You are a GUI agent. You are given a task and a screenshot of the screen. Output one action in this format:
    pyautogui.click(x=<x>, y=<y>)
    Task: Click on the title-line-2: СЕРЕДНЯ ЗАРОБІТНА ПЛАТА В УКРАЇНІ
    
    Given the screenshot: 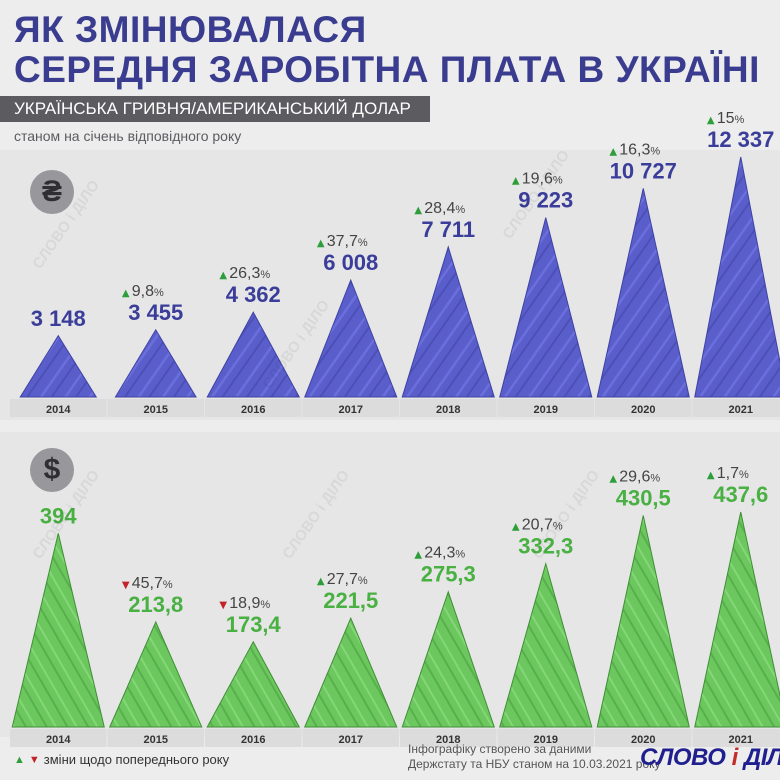 What is the action you would take?
    pyautogui.click(x=387, y=69)
    